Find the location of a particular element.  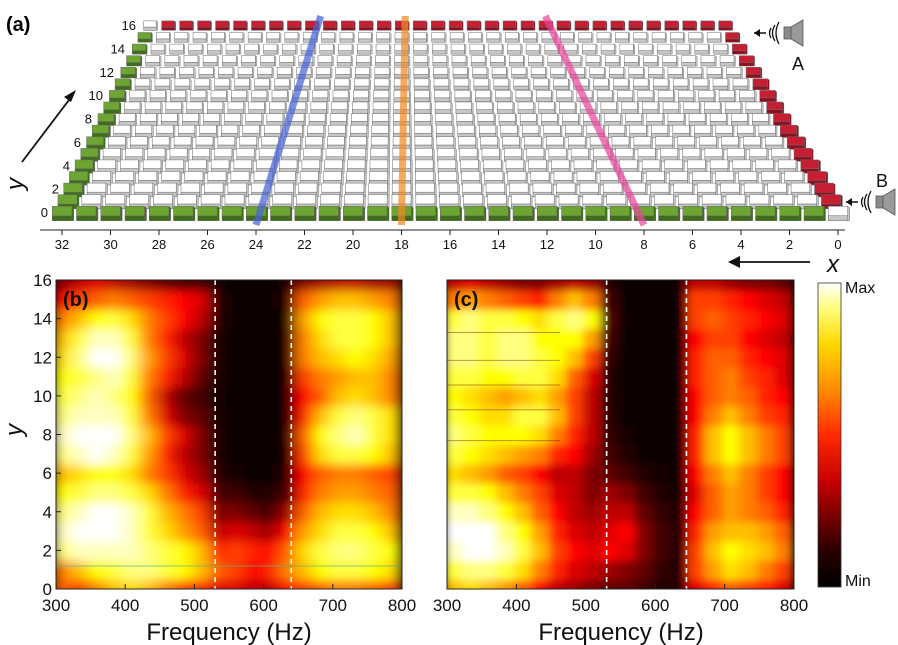

x-tick-label: 10 is located at coordinates (595, 244).